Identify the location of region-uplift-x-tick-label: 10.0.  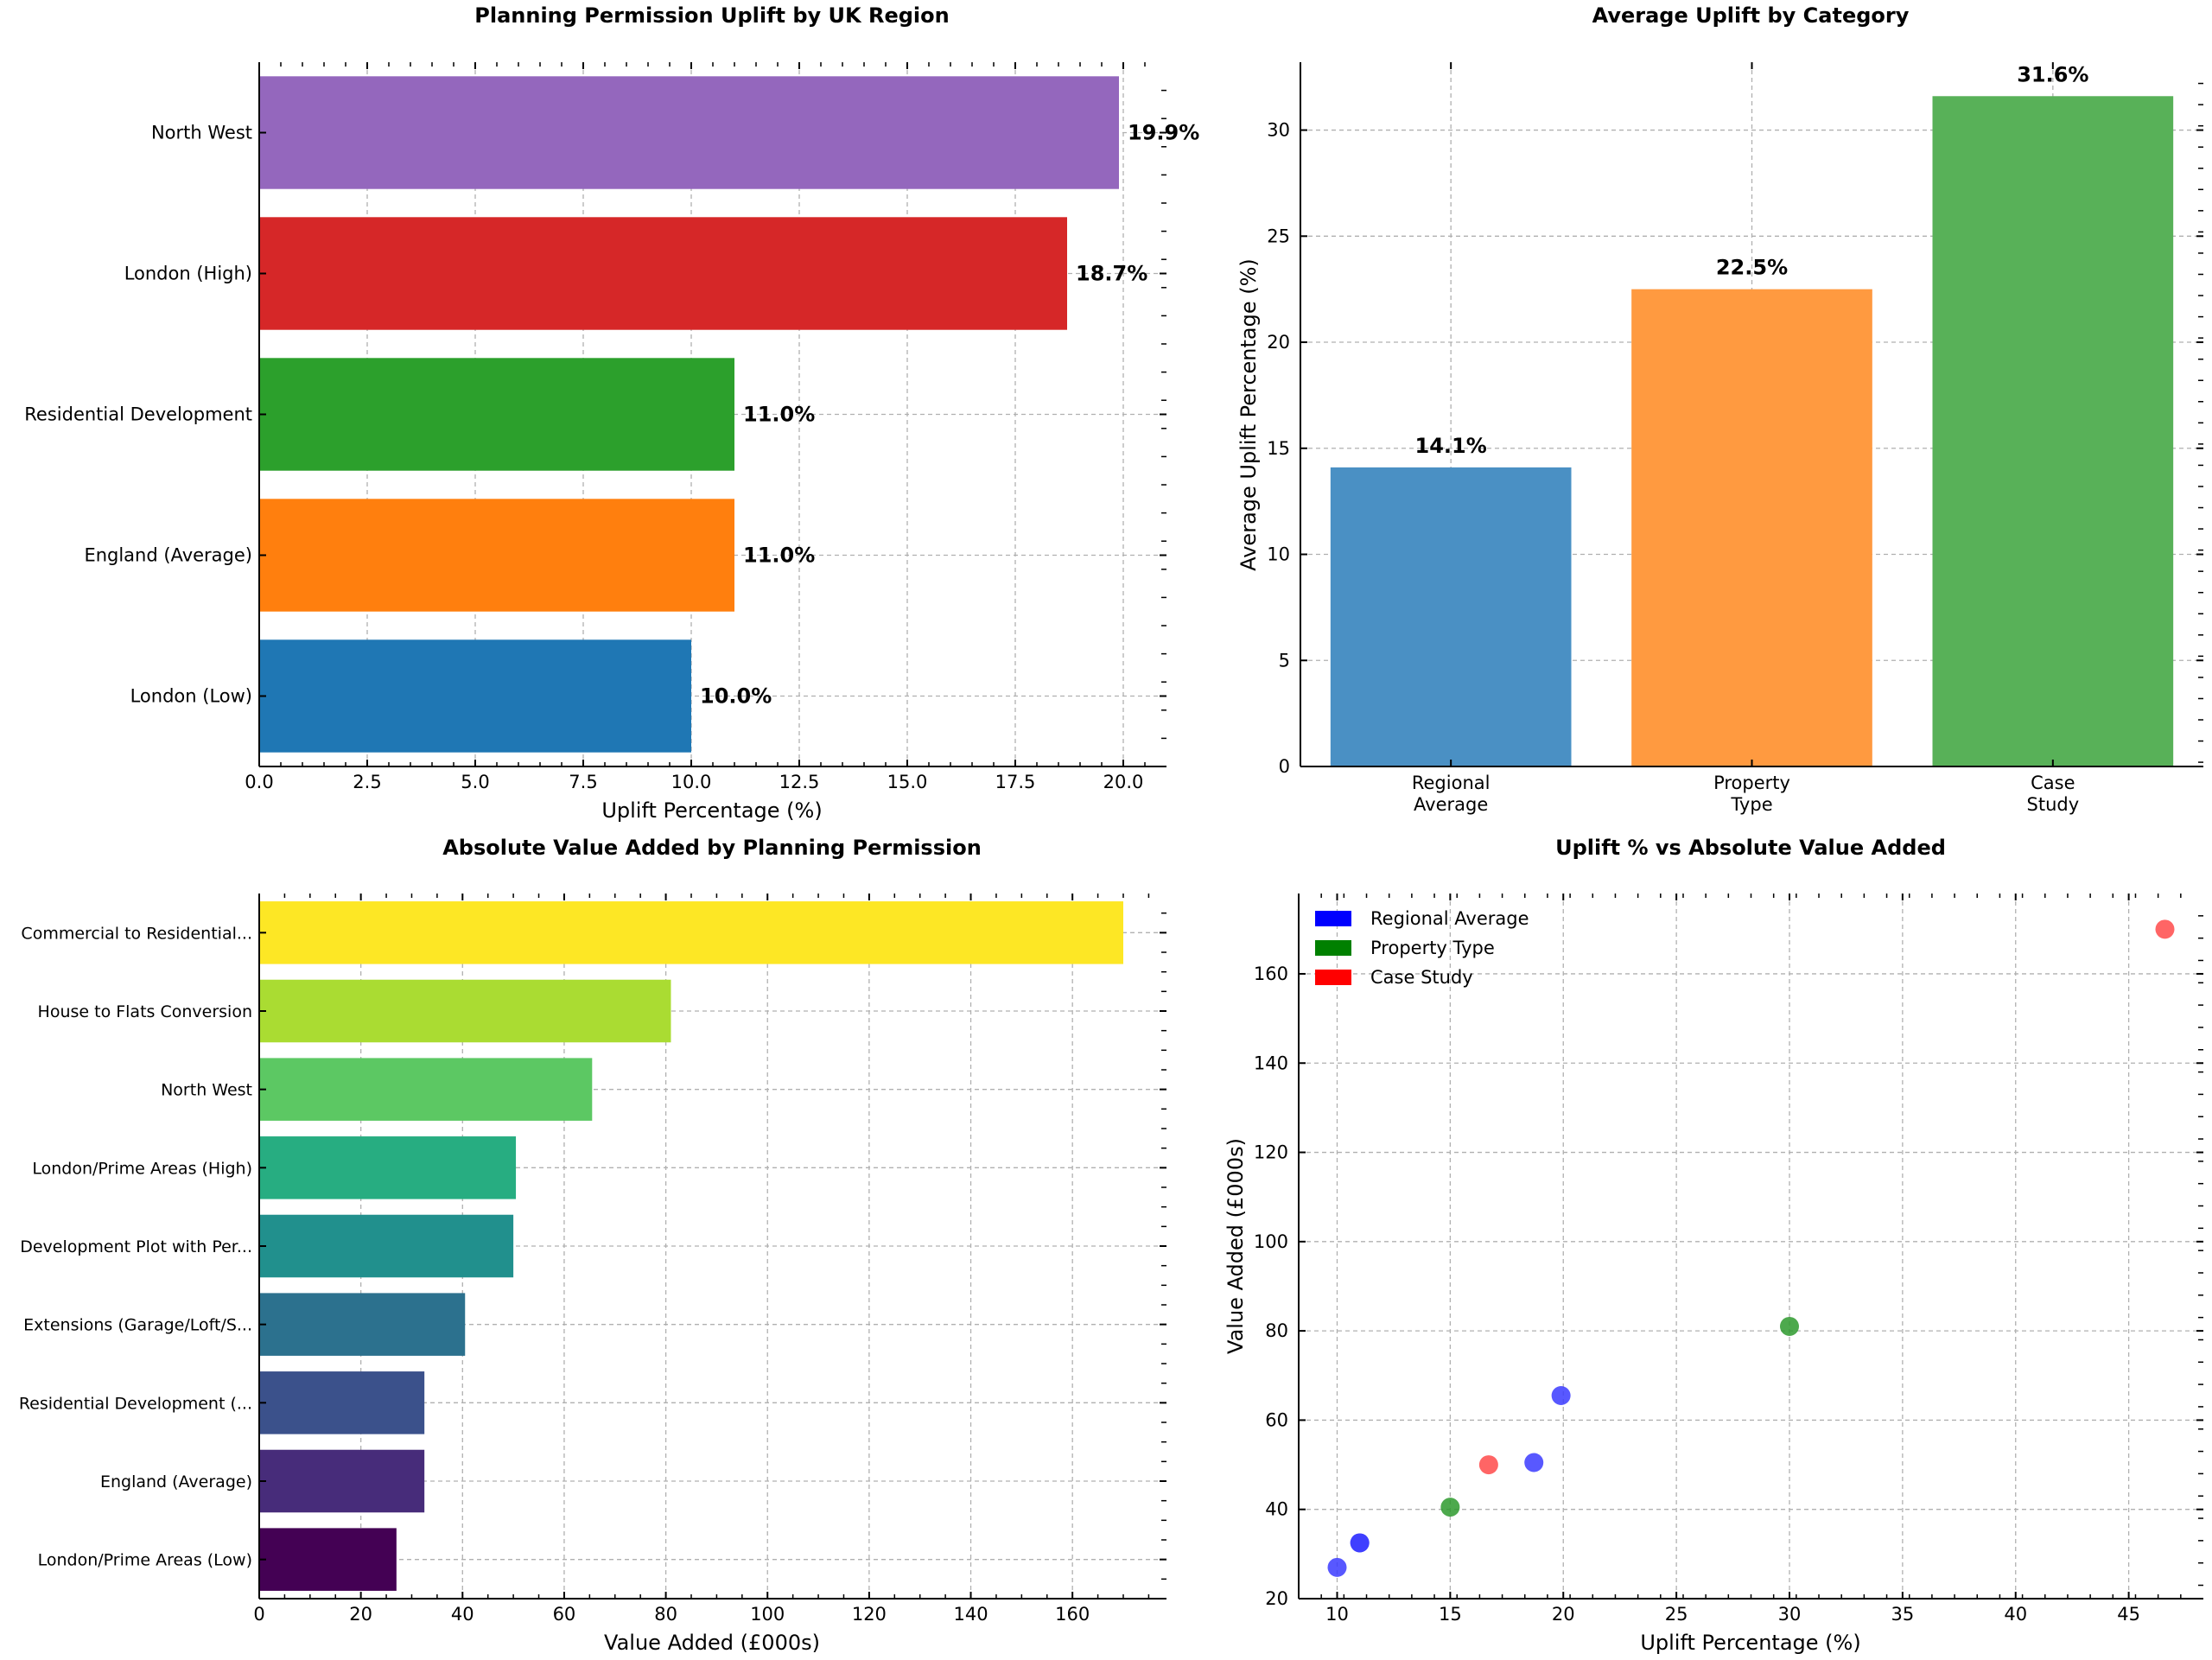
(691, 782).